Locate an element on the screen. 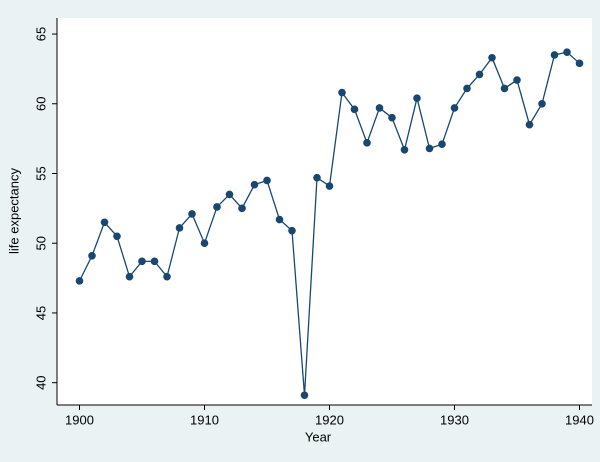 The height and width of the screenshot is (462, 600). y-tick-label: 55 is located at coordinates (40, 173).